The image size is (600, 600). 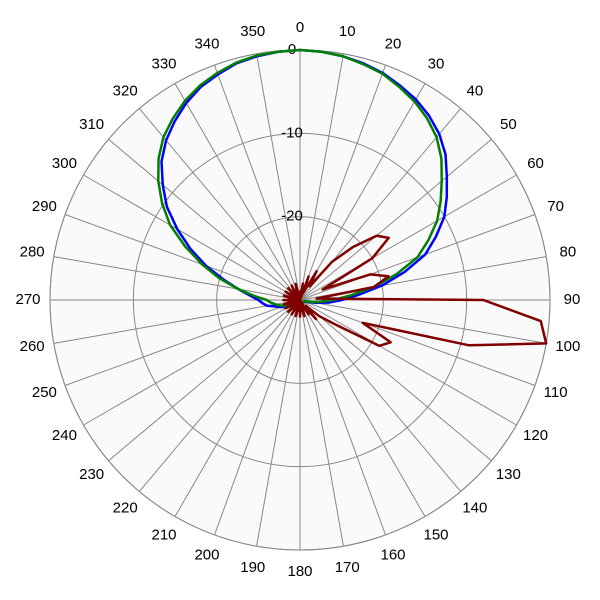 I want to click on angle-tick-label: 330, so click(x=163, y=63).